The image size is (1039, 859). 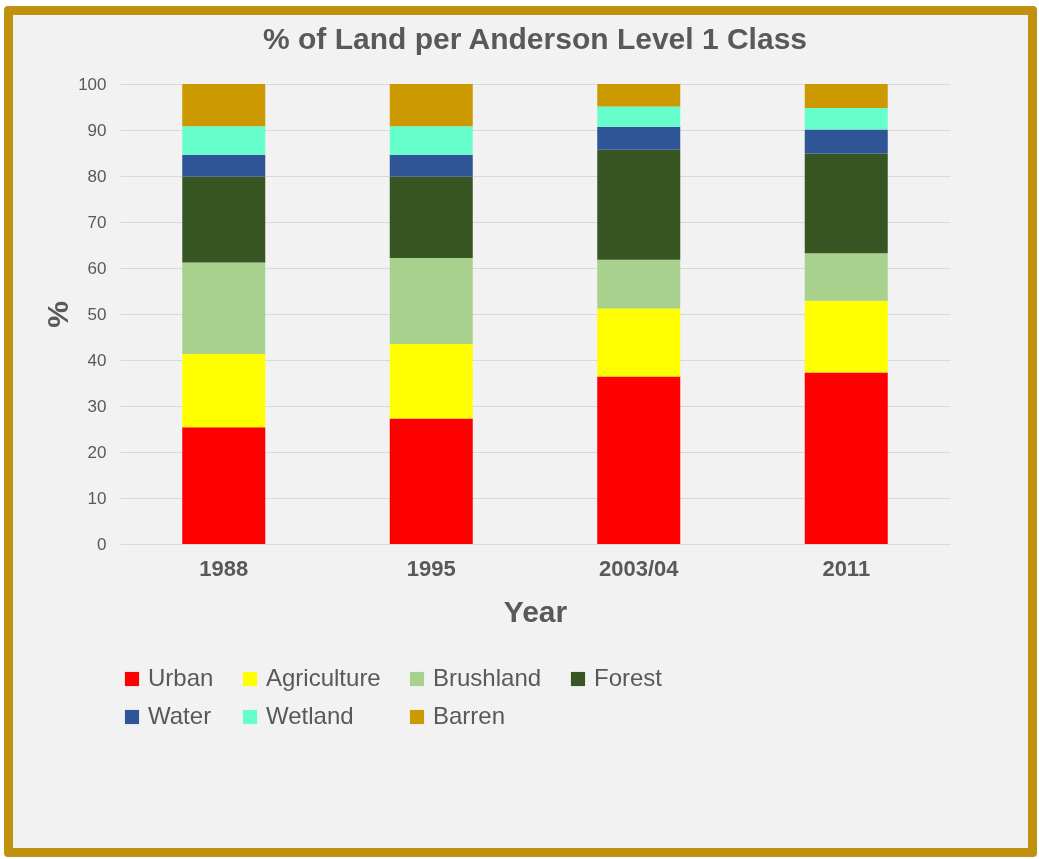 What do you see at coordinates (628, 677) in the screenshot?
I see `legend-label: Forest` at bounding box center [628, 677].